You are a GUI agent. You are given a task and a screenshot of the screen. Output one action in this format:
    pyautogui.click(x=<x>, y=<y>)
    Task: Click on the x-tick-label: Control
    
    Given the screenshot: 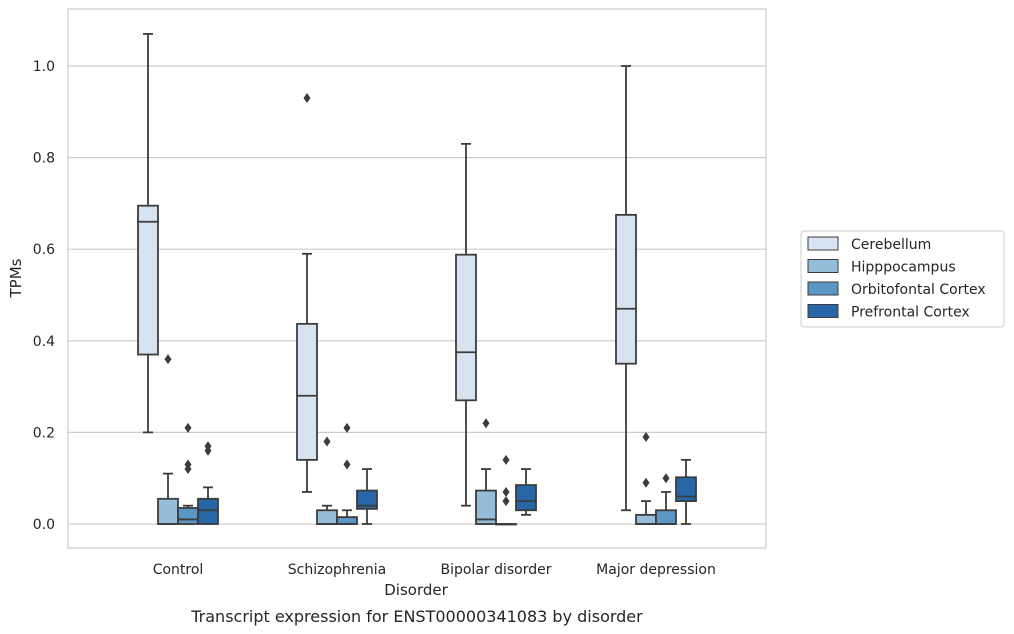 What is the action you would take?
    pyautogui.click(x=178, y=570)
    